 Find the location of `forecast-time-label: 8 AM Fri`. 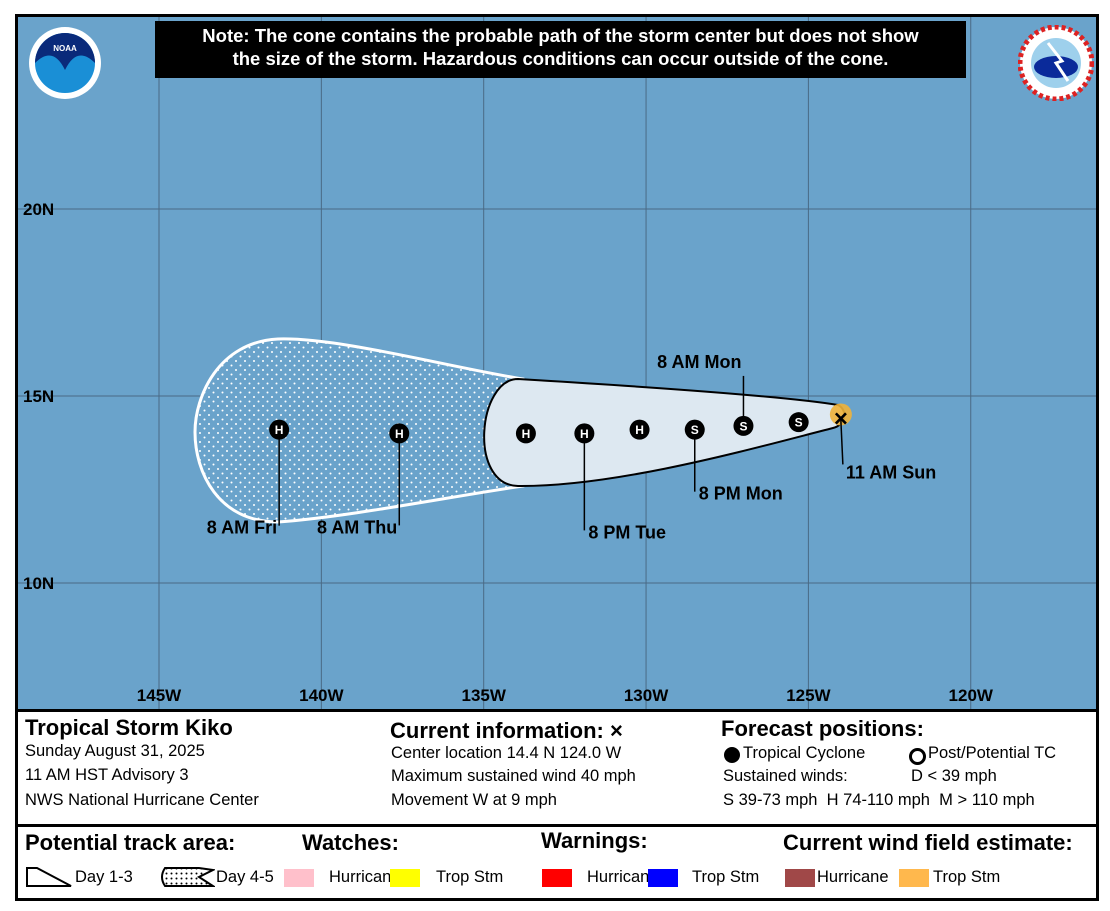

forecast-time-label: 8 AM Fri is located at coordinates (242, 528).